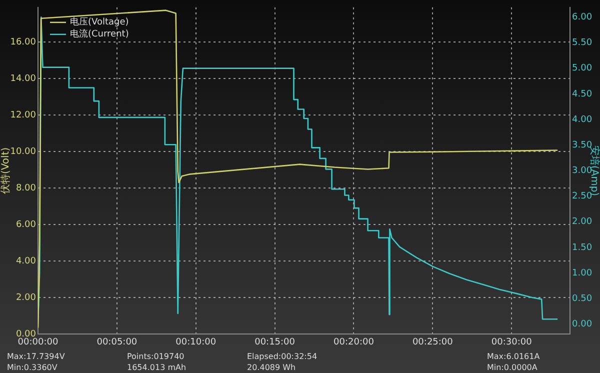 This screenshot has height=373, width=600. Describe the element at coordinates (582, 222) in the screenshot. I see `y2-tick-label: 2.00` at that location.